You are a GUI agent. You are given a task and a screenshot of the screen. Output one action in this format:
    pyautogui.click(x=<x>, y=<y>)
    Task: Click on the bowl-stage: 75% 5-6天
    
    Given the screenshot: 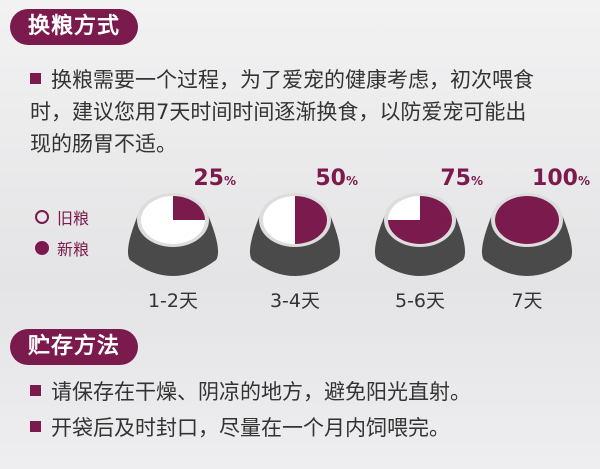 What is the action you would take?
    pyautogui.click(x=424, y=239)
    